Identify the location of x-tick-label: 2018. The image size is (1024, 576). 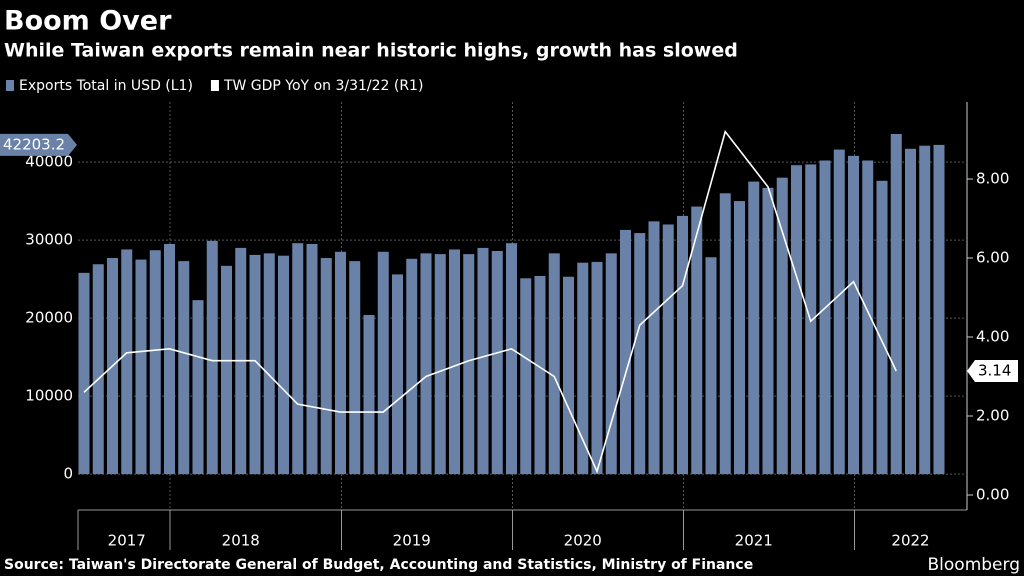
(241, 541).